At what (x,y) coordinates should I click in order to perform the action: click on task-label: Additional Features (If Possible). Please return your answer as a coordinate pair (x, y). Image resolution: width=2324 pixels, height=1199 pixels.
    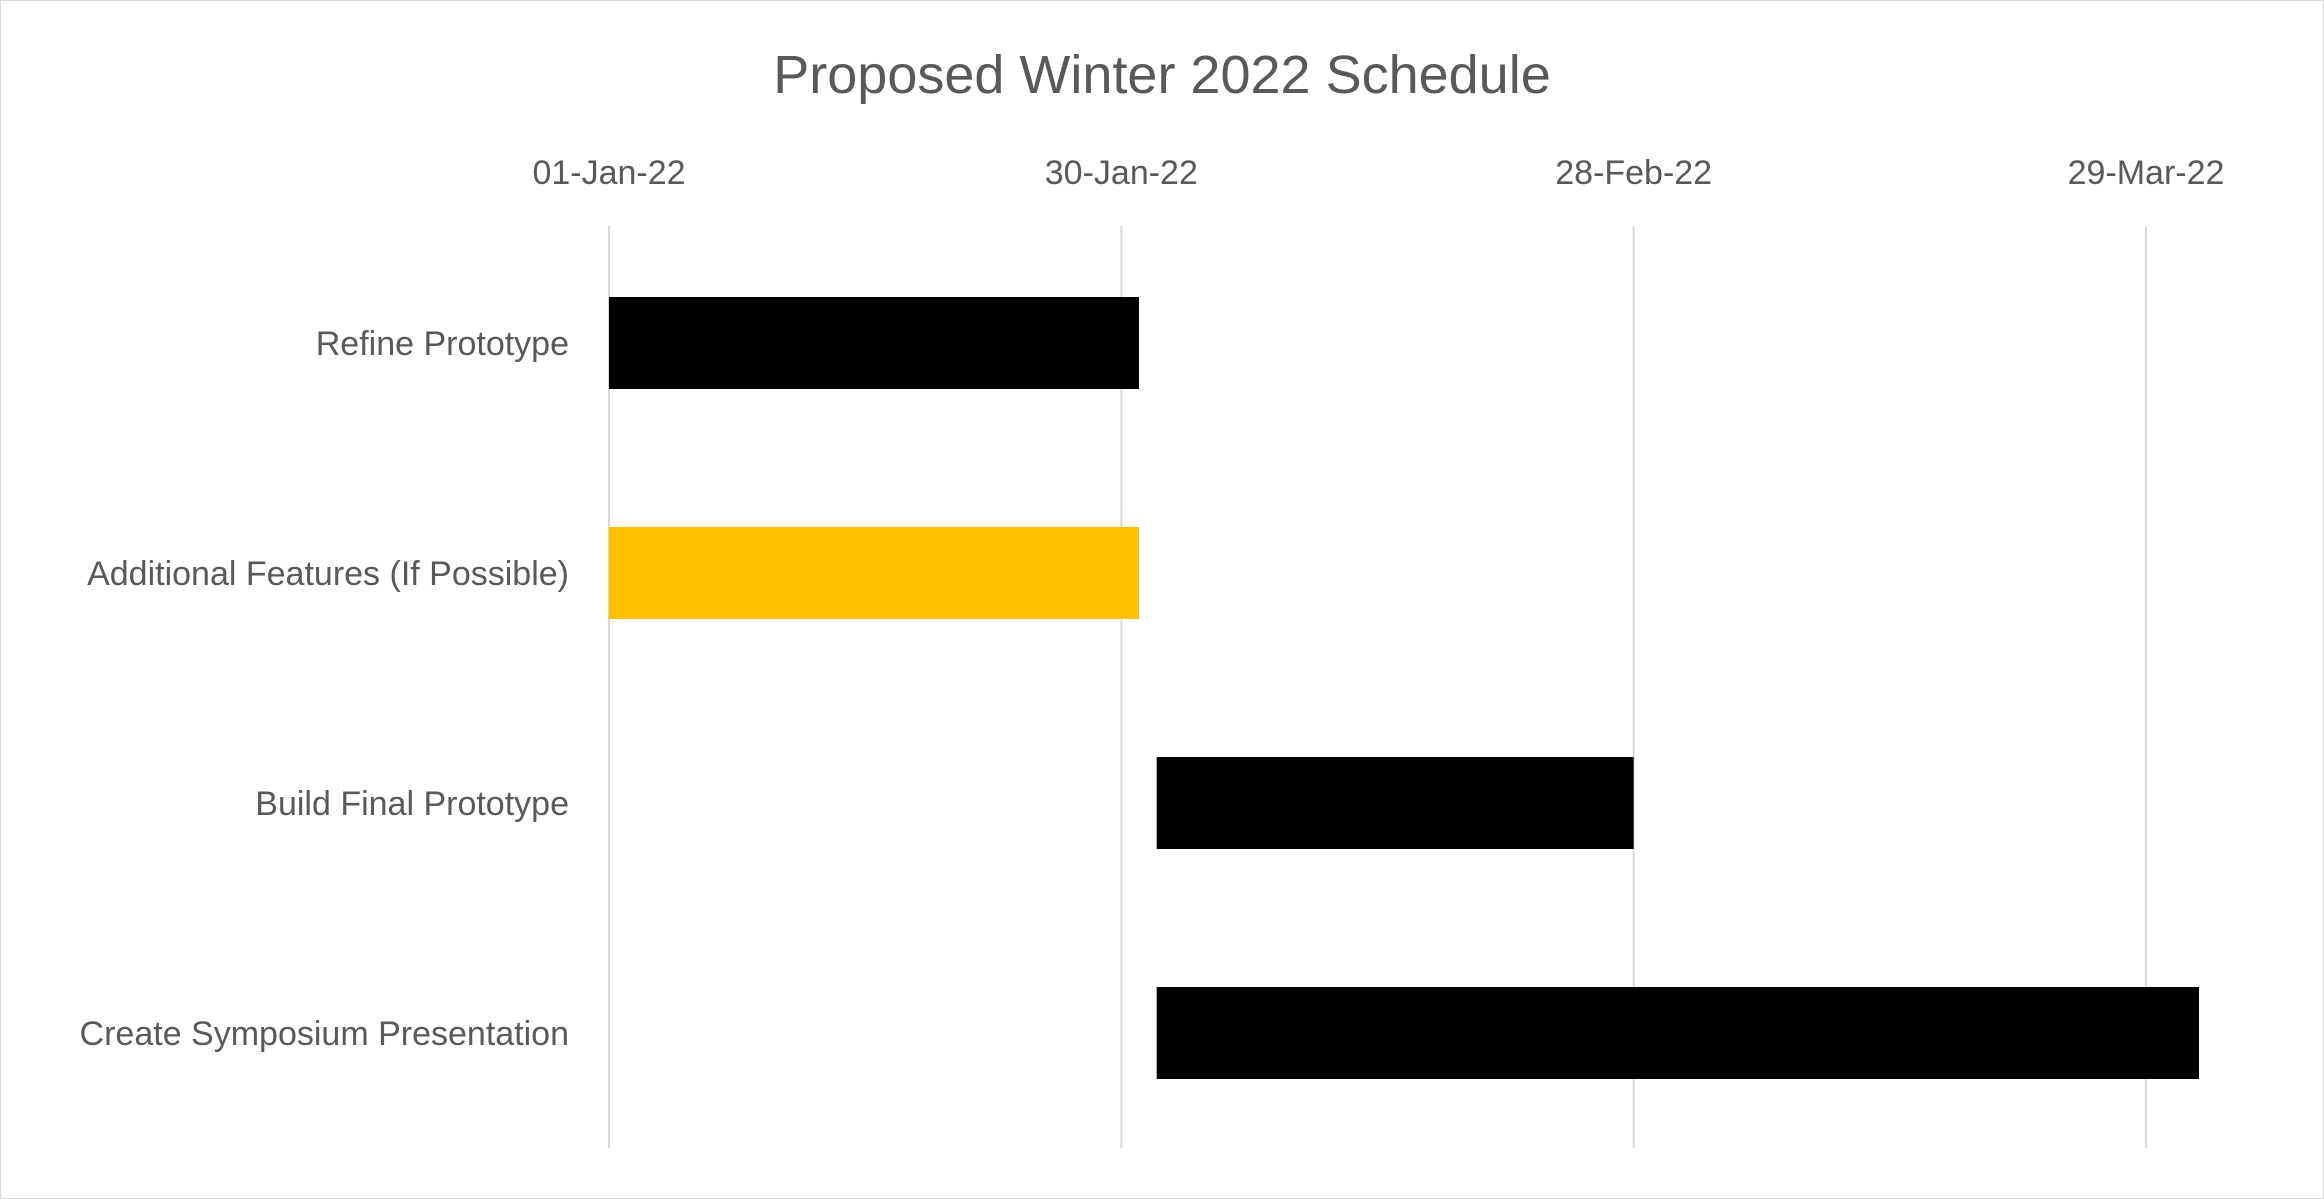
    Looking at the image, I should click on (328, 574).